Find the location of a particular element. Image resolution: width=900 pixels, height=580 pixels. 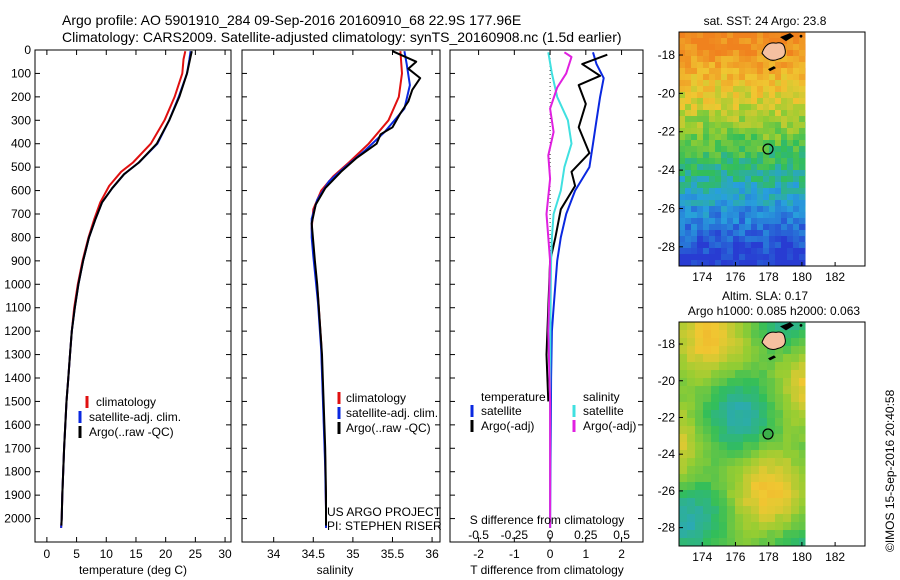

land-islet is located at coordinates (787, 37).